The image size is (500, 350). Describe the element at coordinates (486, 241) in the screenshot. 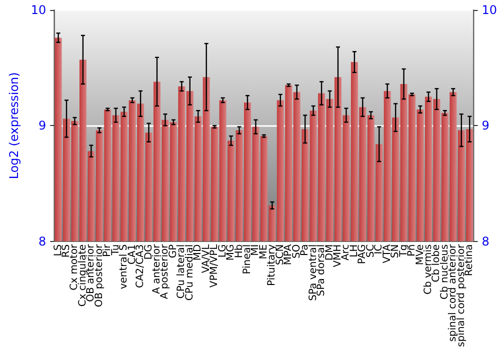

I see `y2-tick-label: 8` at that location.